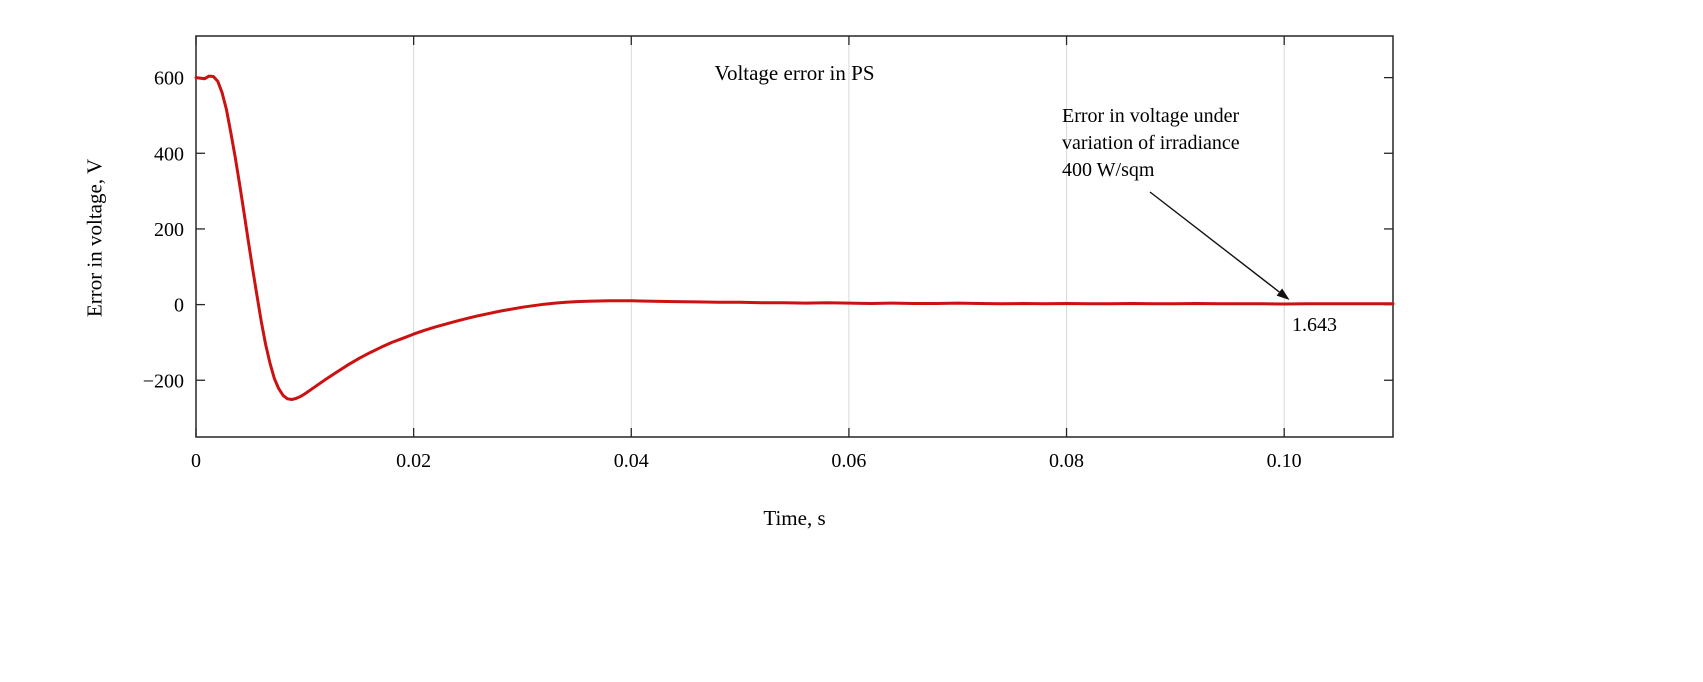 The height and width of the screenshot is (682, 1703). What do you see at coordinates (169, 230) in the screenshot?
I see `svg-text: 200` at bounding box center [169, 230].